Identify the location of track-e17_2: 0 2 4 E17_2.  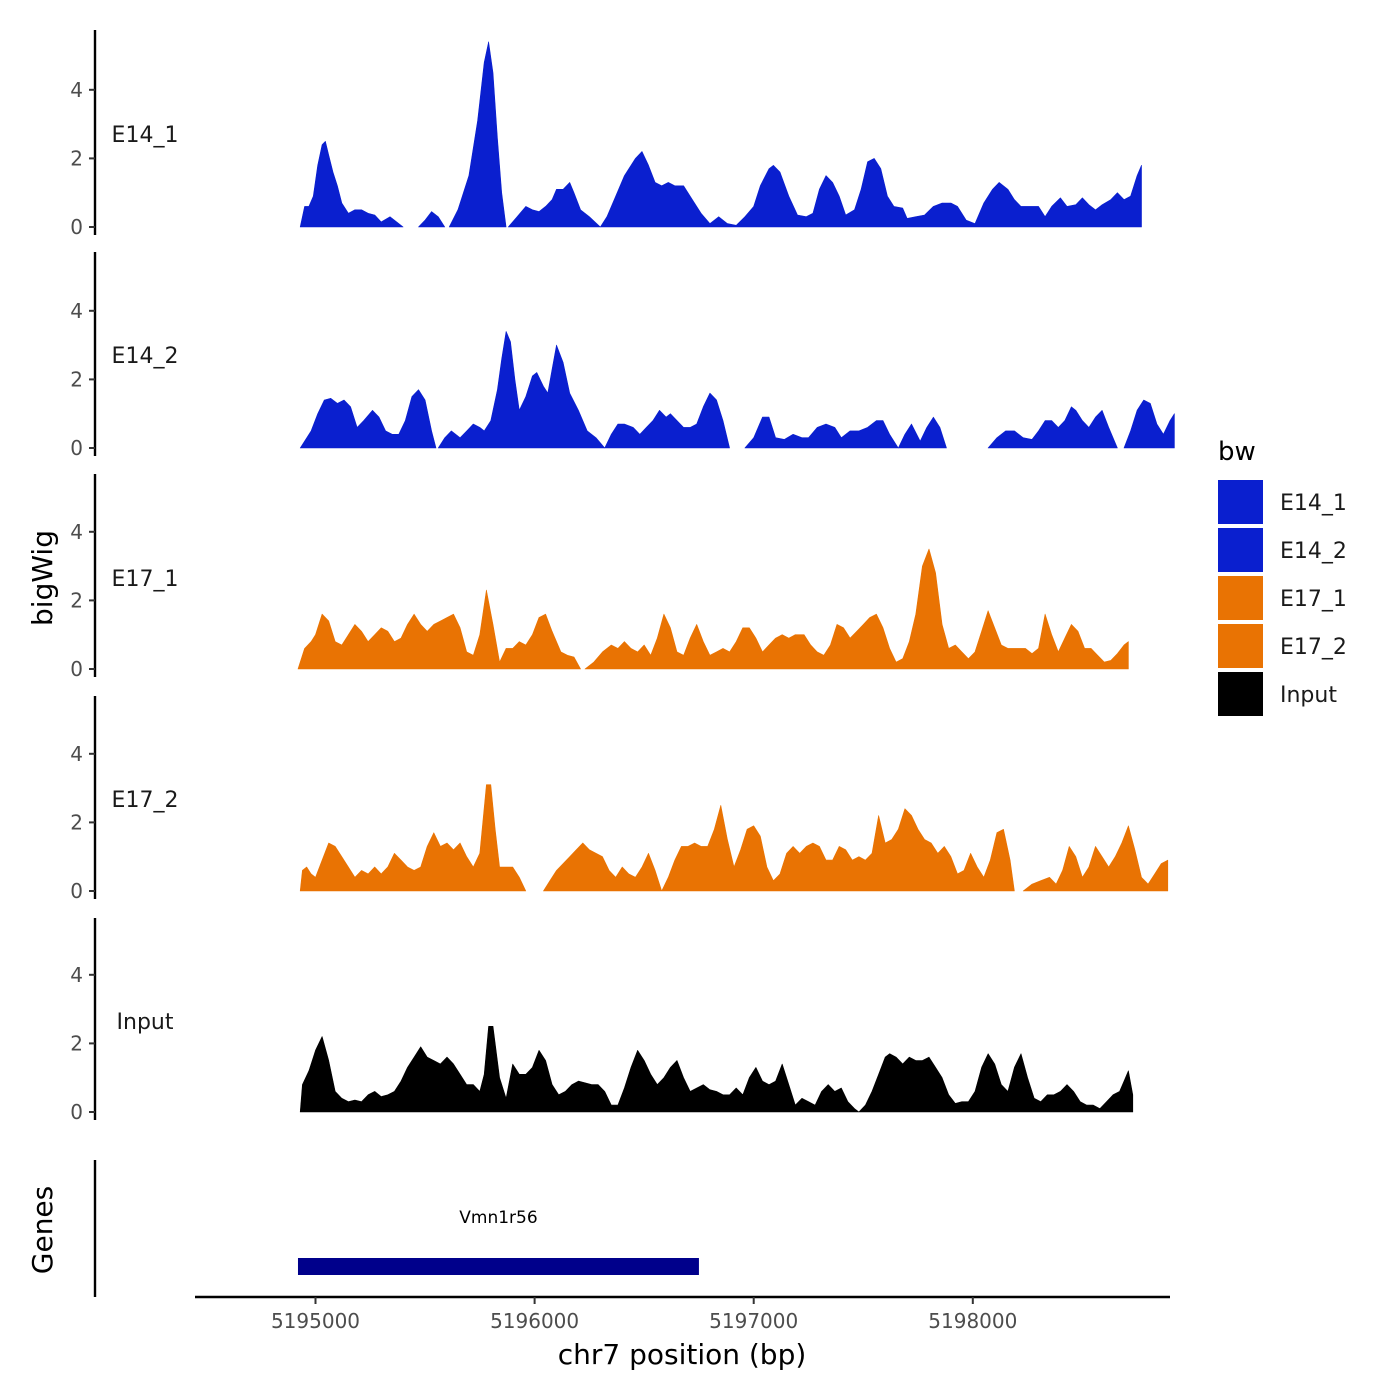
(619, 799).